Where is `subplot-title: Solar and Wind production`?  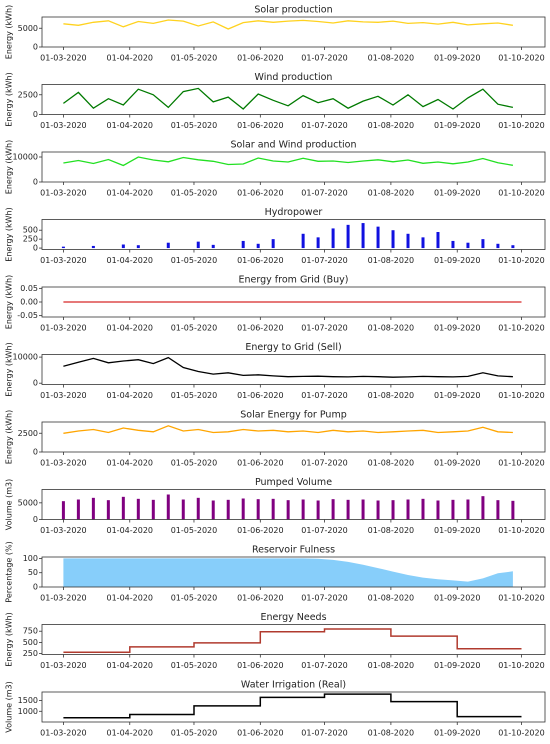 subplot-title: Solar and Wind production is located at coordinates (293, 145).